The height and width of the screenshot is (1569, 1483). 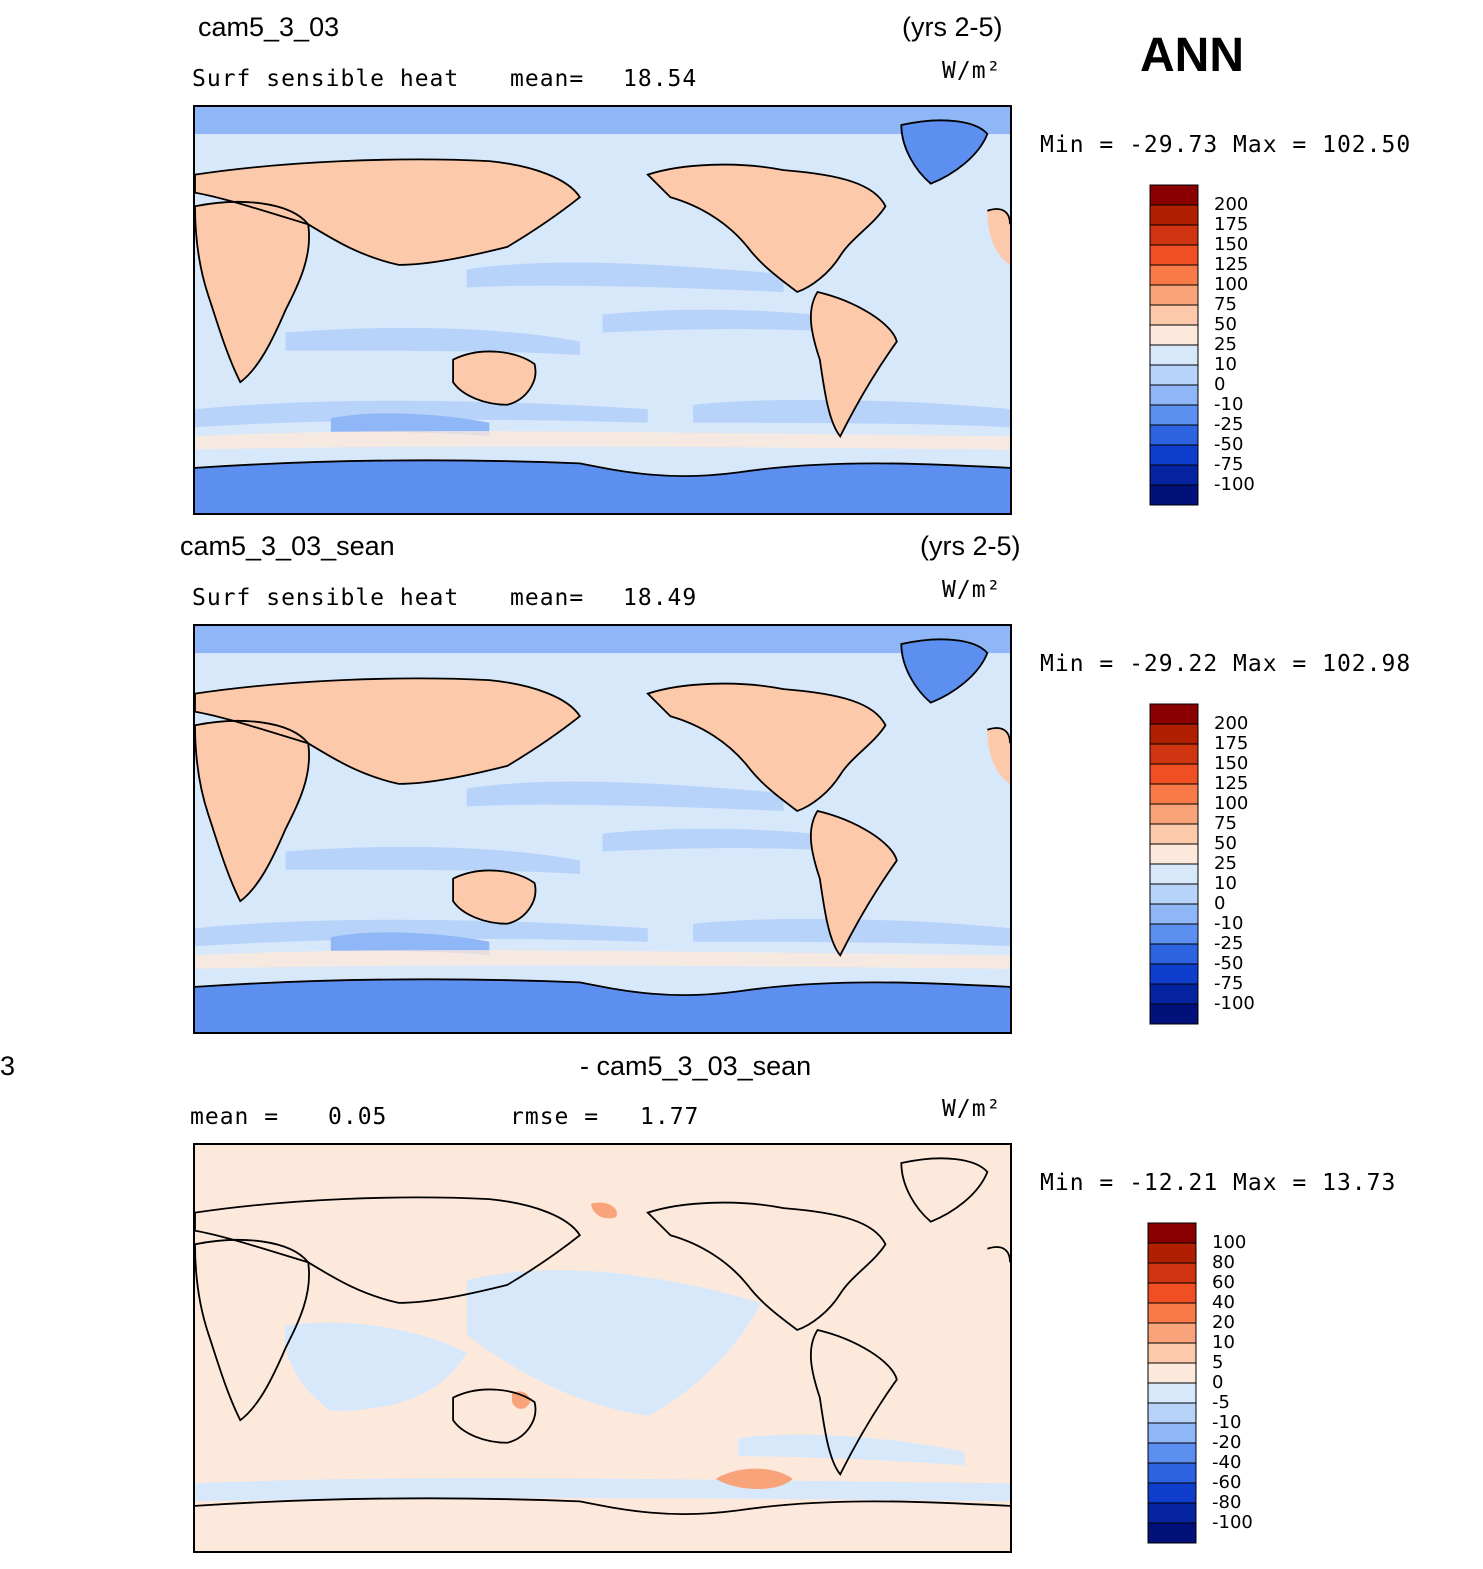 I want to click on cb1-label: -50, so click(x=1229, y=444).